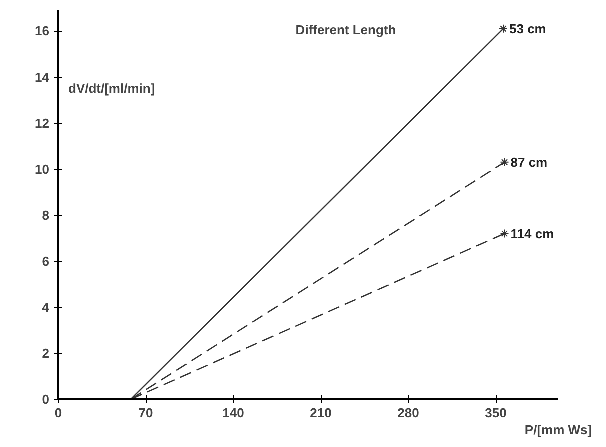  I want to click on y-tick-label: 6, so click(46, 261).